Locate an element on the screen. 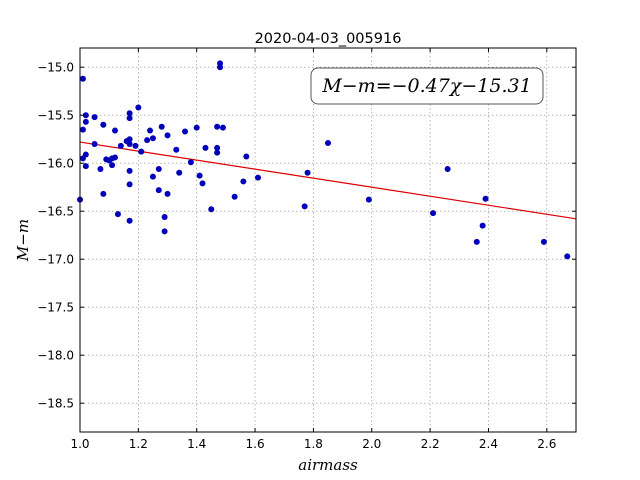 This screenshot has width=640, height=480. fit-line-layer is located at coordinates (328, 180).